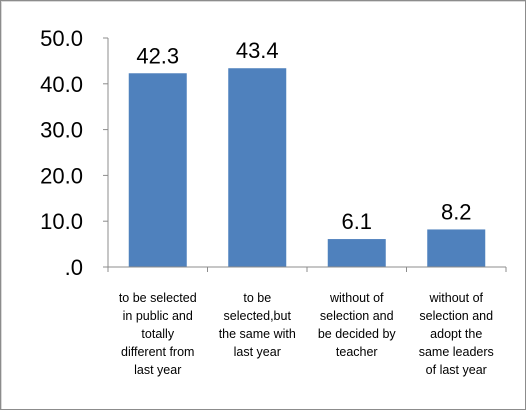 The width and height of the screenshot is (526, 411). Describe the element at coordinates (74, 153) in the screenshot. I see `y-axis: .0 10.0 20.0 30.0 40.0 50.0` at that location.